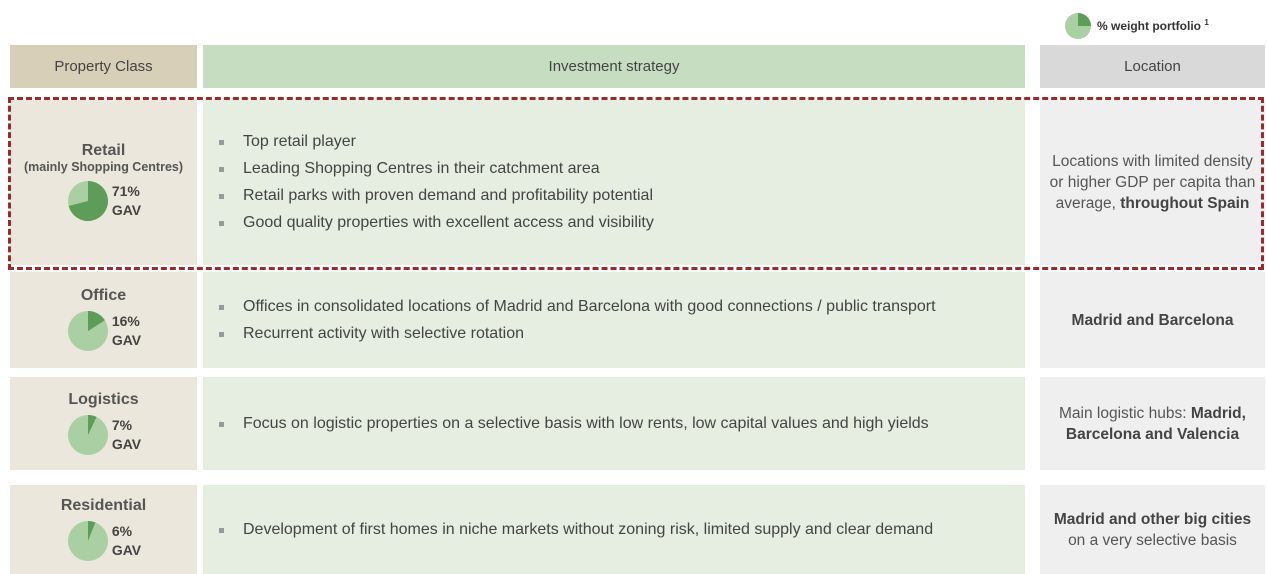 This screenshot has height=574, width=1267. I want to click on legend-label: % weight portfolio 1, so click(1153, 25).